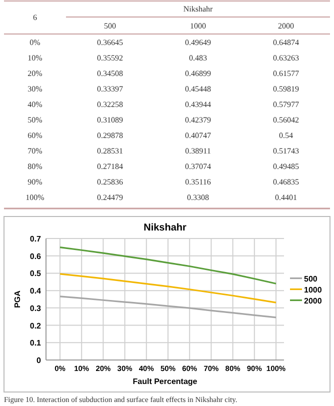  Describe the element at coordinates (110, 104) in the screenshot. I see `data-label: 0.32258` at that location.